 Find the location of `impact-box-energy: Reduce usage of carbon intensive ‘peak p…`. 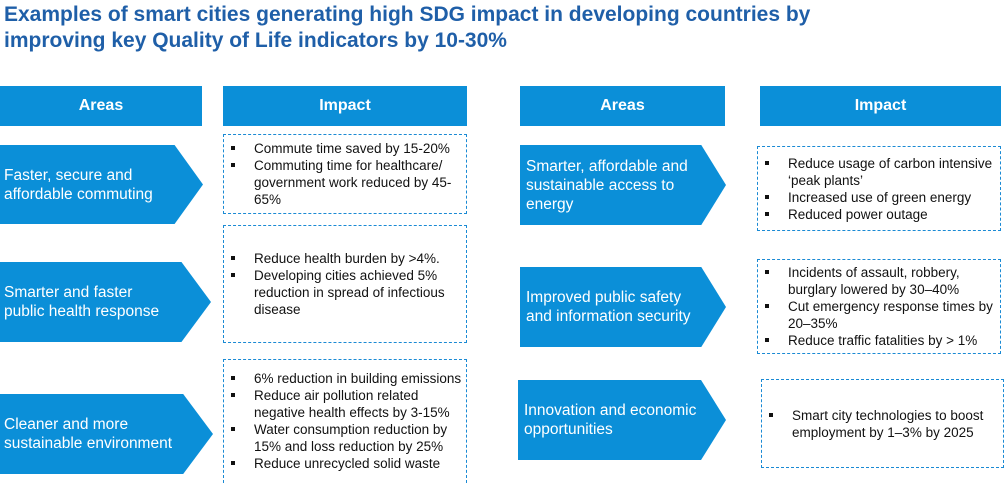

impact-box-energy: Reduce usage of carbon intensive ‘peak p… is located at coordinates (879, 188).